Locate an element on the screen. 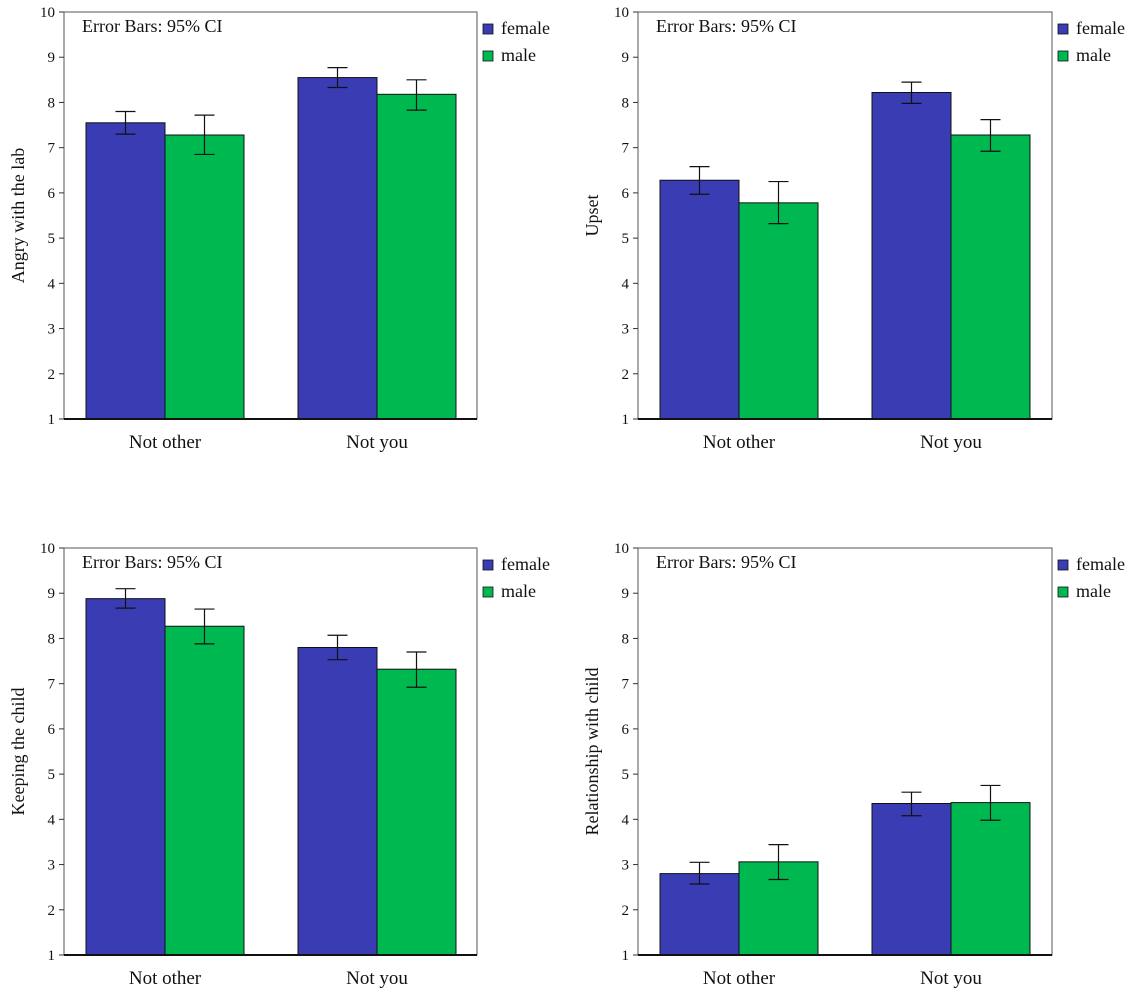  y-axis-label: Keeping the child is located at coordinates (18, 752).